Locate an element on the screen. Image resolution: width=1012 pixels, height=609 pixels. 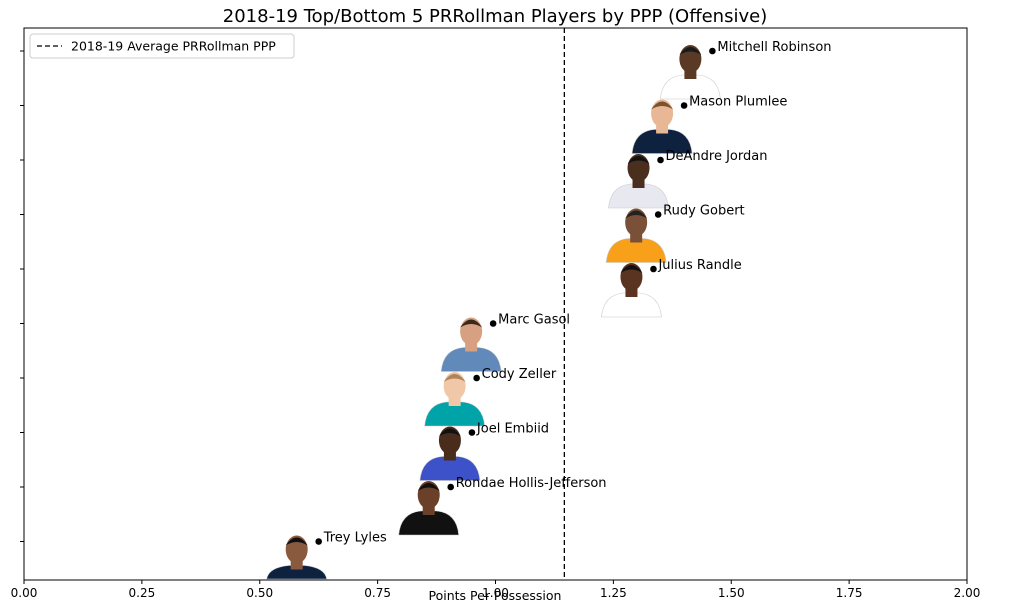
point-label: Mason Plumlee is located at coordinates (738, 102).